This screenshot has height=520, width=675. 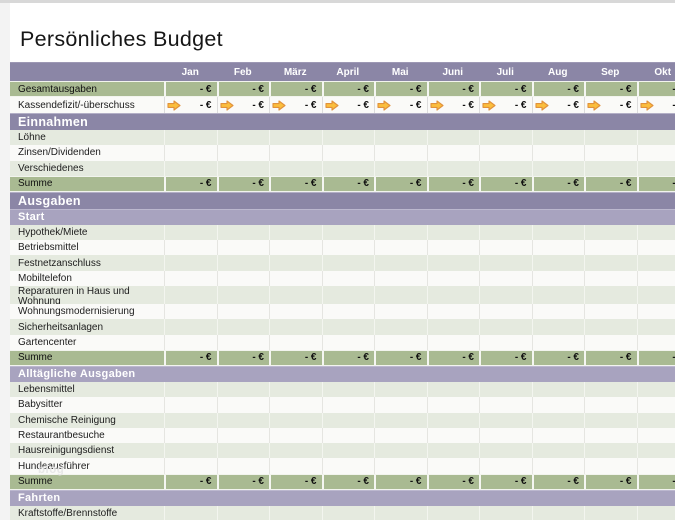 I want to click on row-label: Löhne, so click(x=32, y=138).